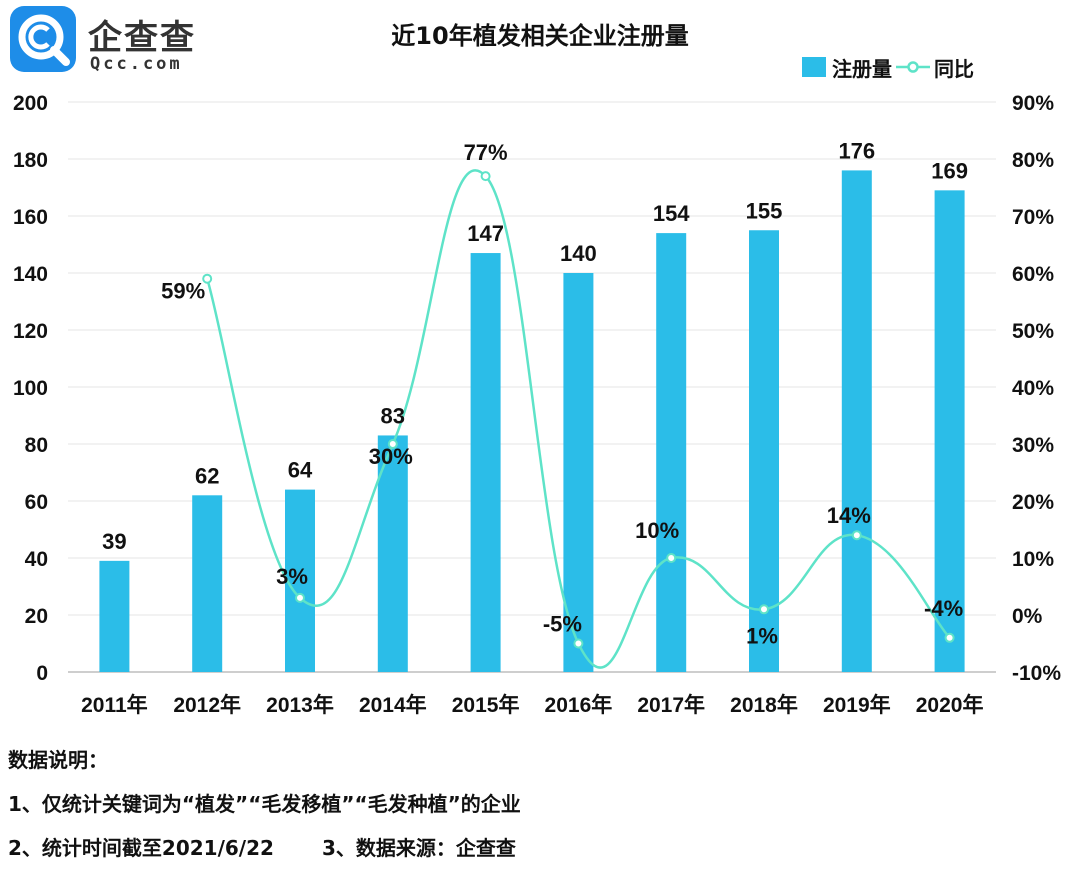  I want to click on x-tick-label: 2014年, so click(393, 705).